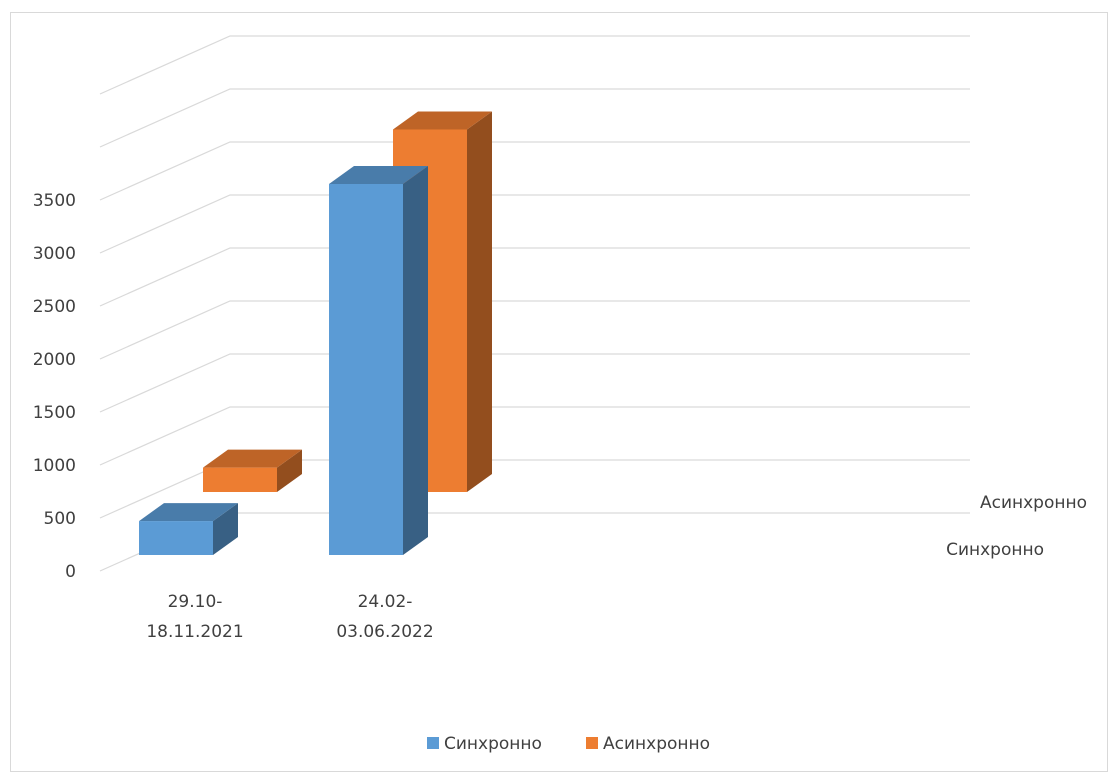  I want to click on bar-async-1-front, so click(240, 479).